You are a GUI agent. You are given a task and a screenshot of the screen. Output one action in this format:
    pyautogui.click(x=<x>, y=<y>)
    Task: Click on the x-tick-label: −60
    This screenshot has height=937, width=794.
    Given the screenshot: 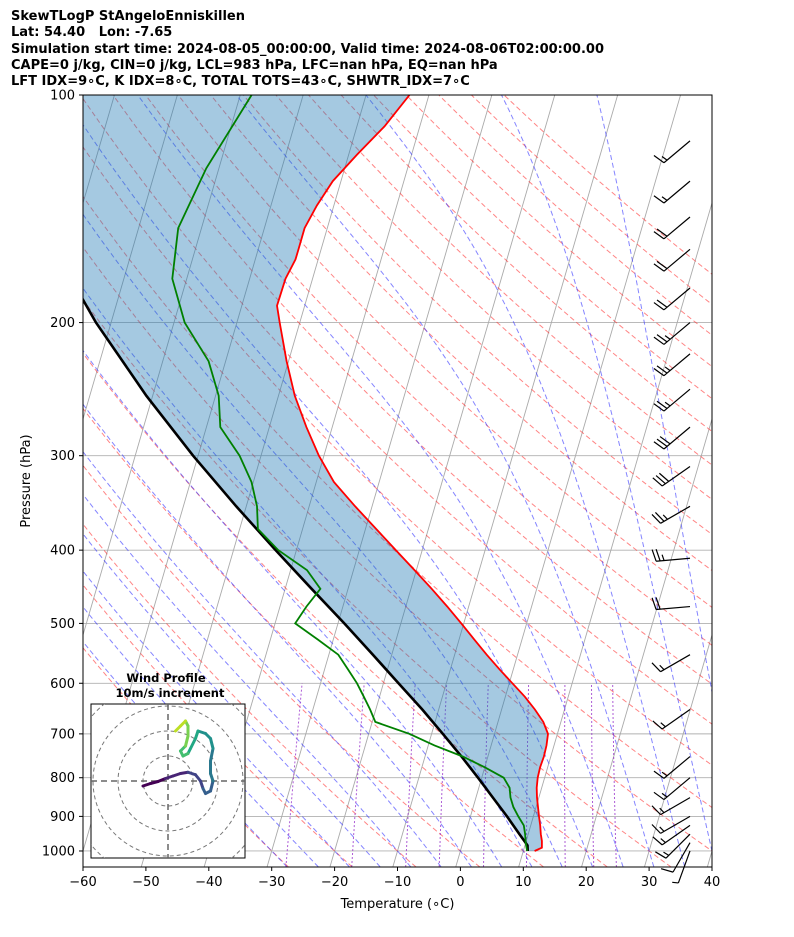 What is the action you would take?
    pyautogui.click(x=82, y=882)
    